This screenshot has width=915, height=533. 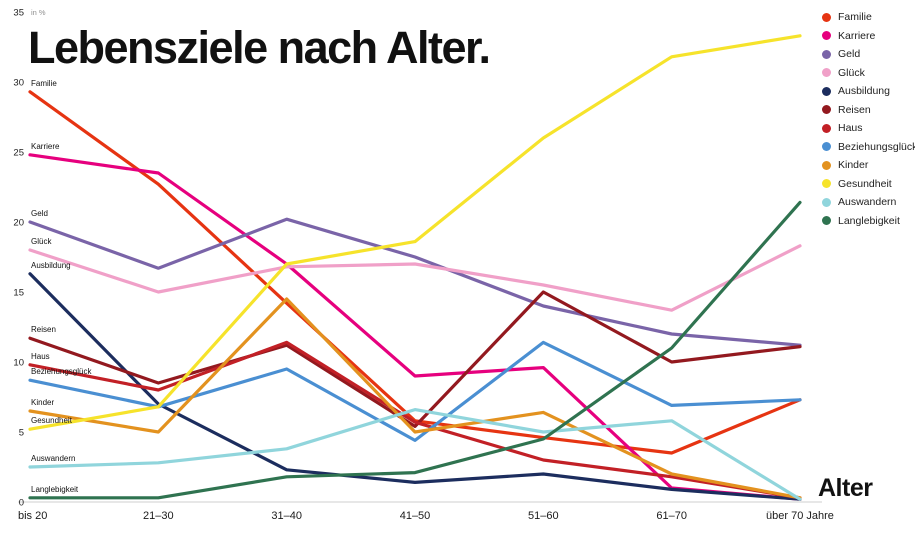 I want to click on legend-item-gesundheit: Gesundheit, so click(x=868, y=183).